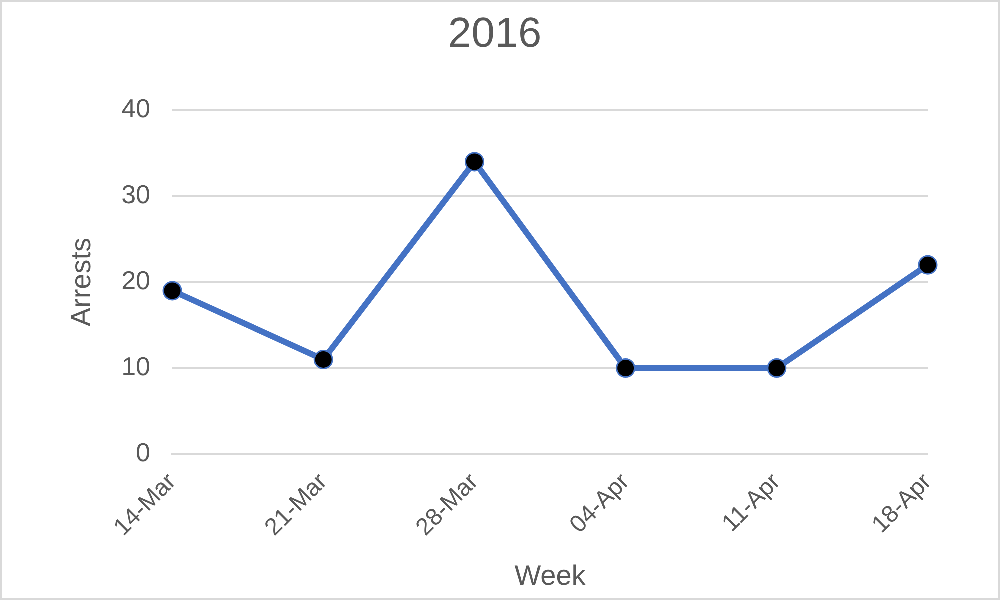 The height and width of the screenshot is (600, 1000). I want to click on y-tick-label: 40, so click(136, 109).